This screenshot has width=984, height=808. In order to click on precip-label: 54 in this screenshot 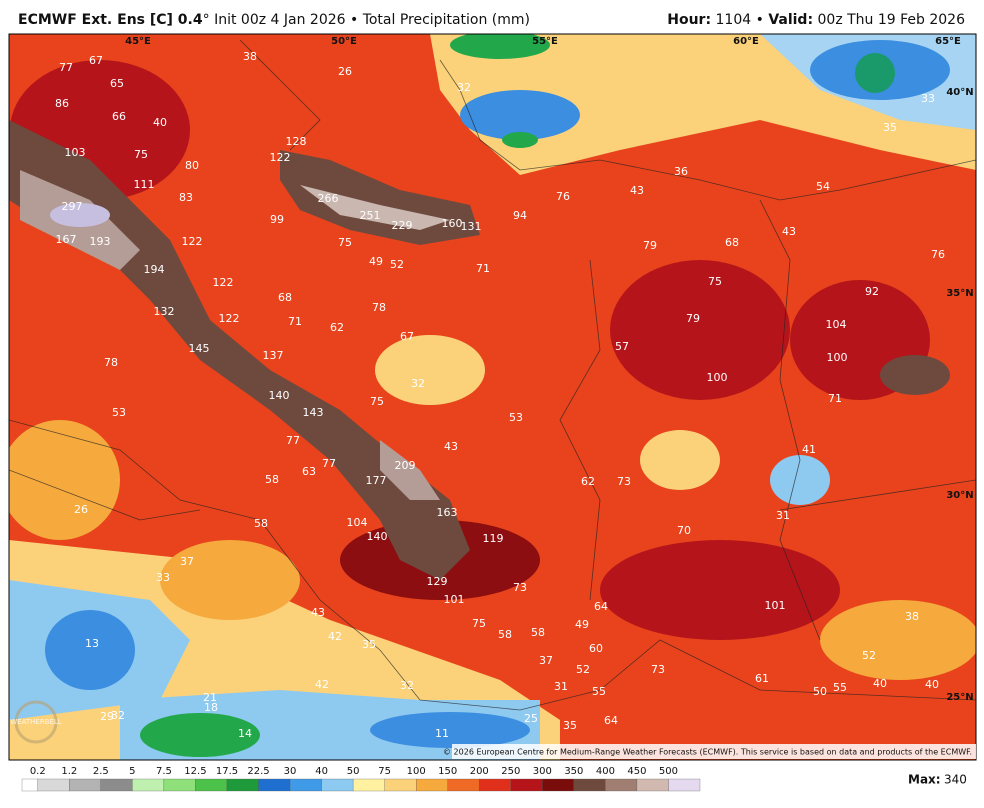, I will do `click(823, 186)`.